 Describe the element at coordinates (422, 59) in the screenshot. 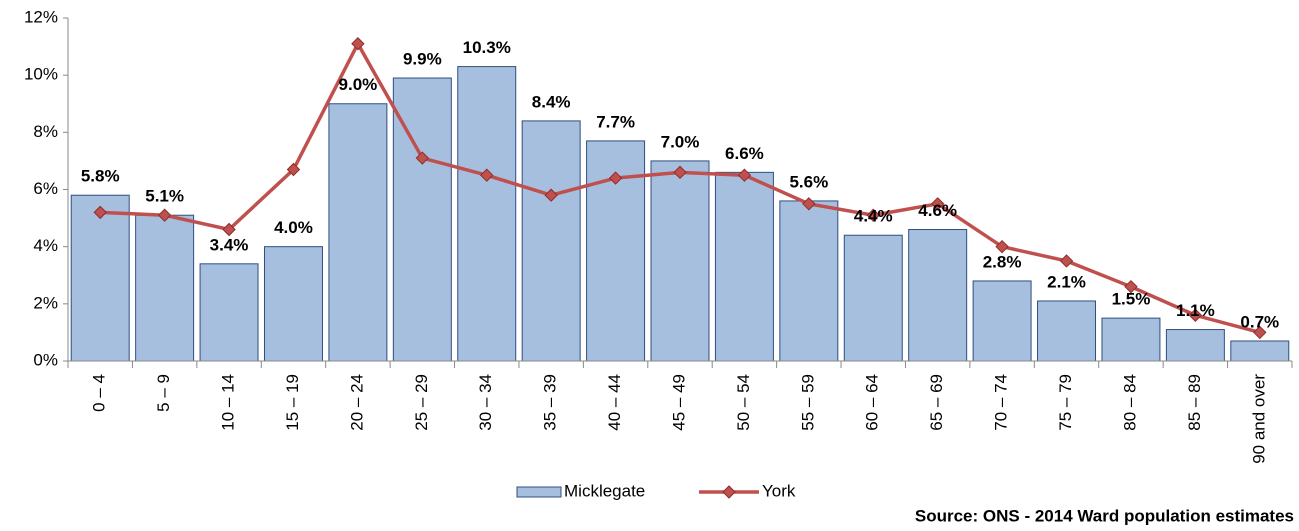

I see `data-label: 9.9%` at that location.